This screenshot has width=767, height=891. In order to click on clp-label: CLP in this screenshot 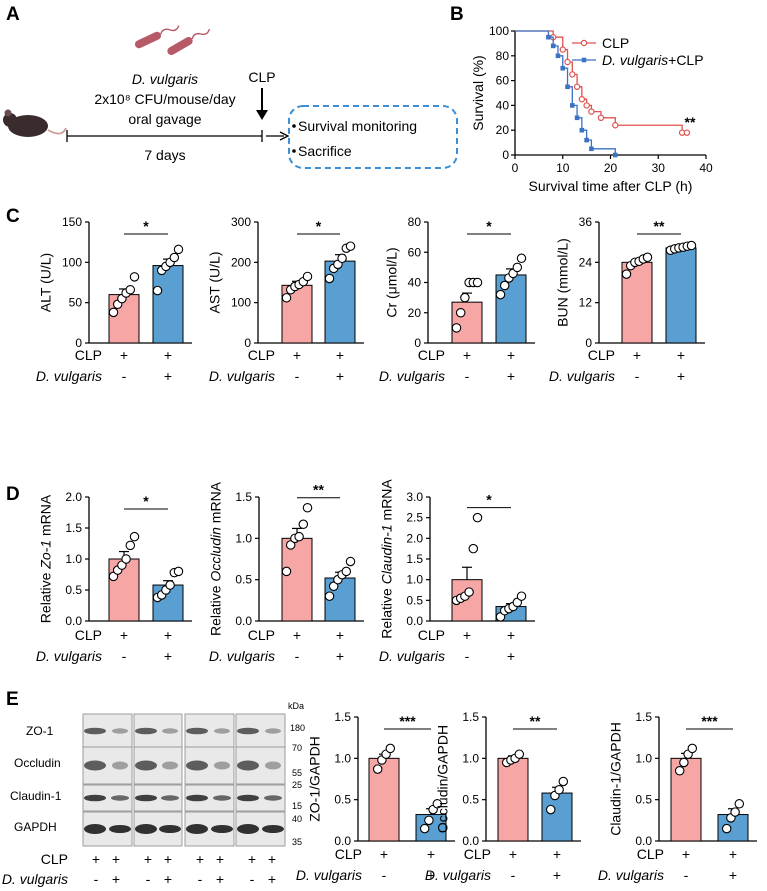, I will do `click(261, 77)`.